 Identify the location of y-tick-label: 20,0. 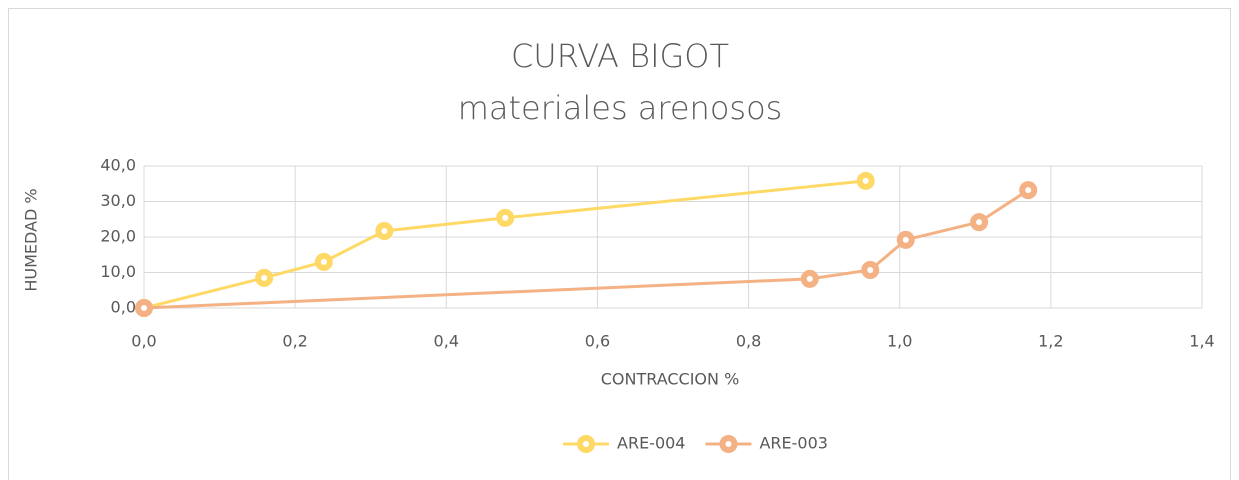
(118, 236).